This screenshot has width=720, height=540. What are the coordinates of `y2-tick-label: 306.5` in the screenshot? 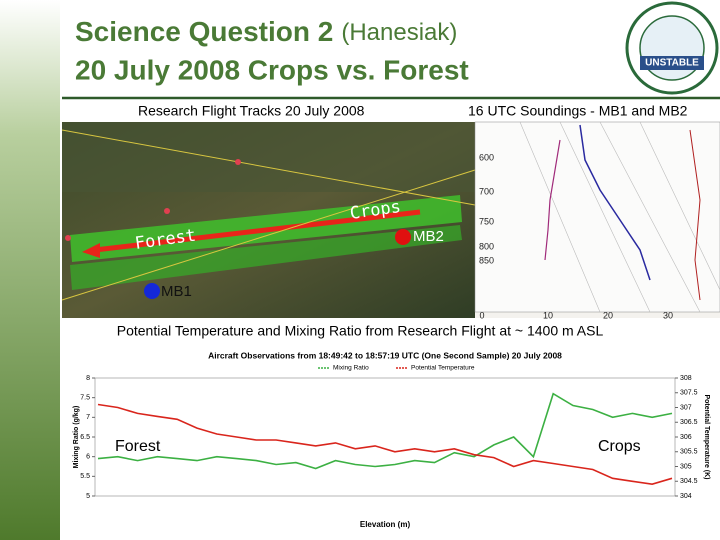 It's located at (689, 422).